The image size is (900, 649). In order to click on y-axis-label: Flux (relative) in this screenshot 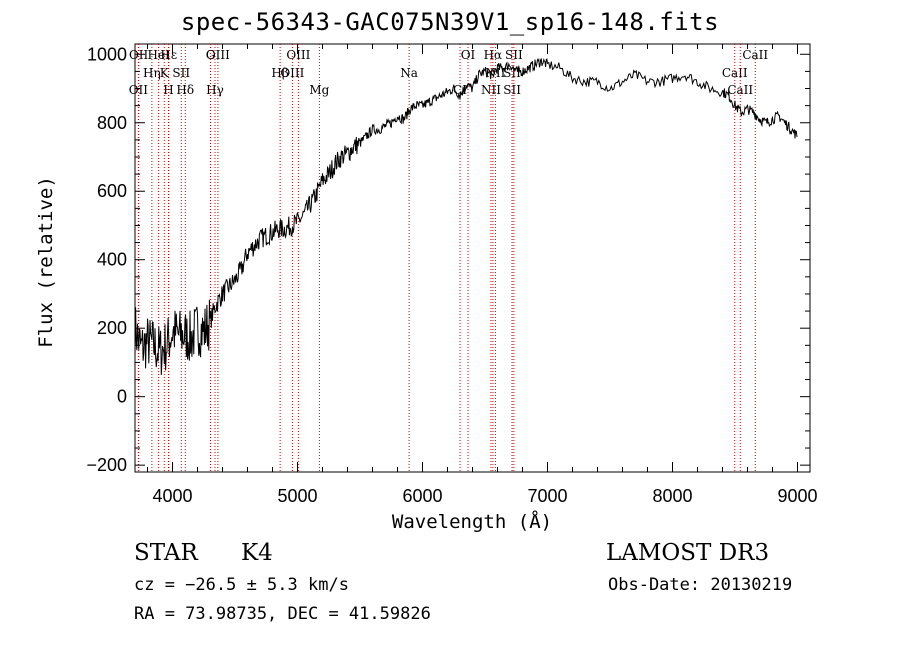, I will do `click(46, 262)`.